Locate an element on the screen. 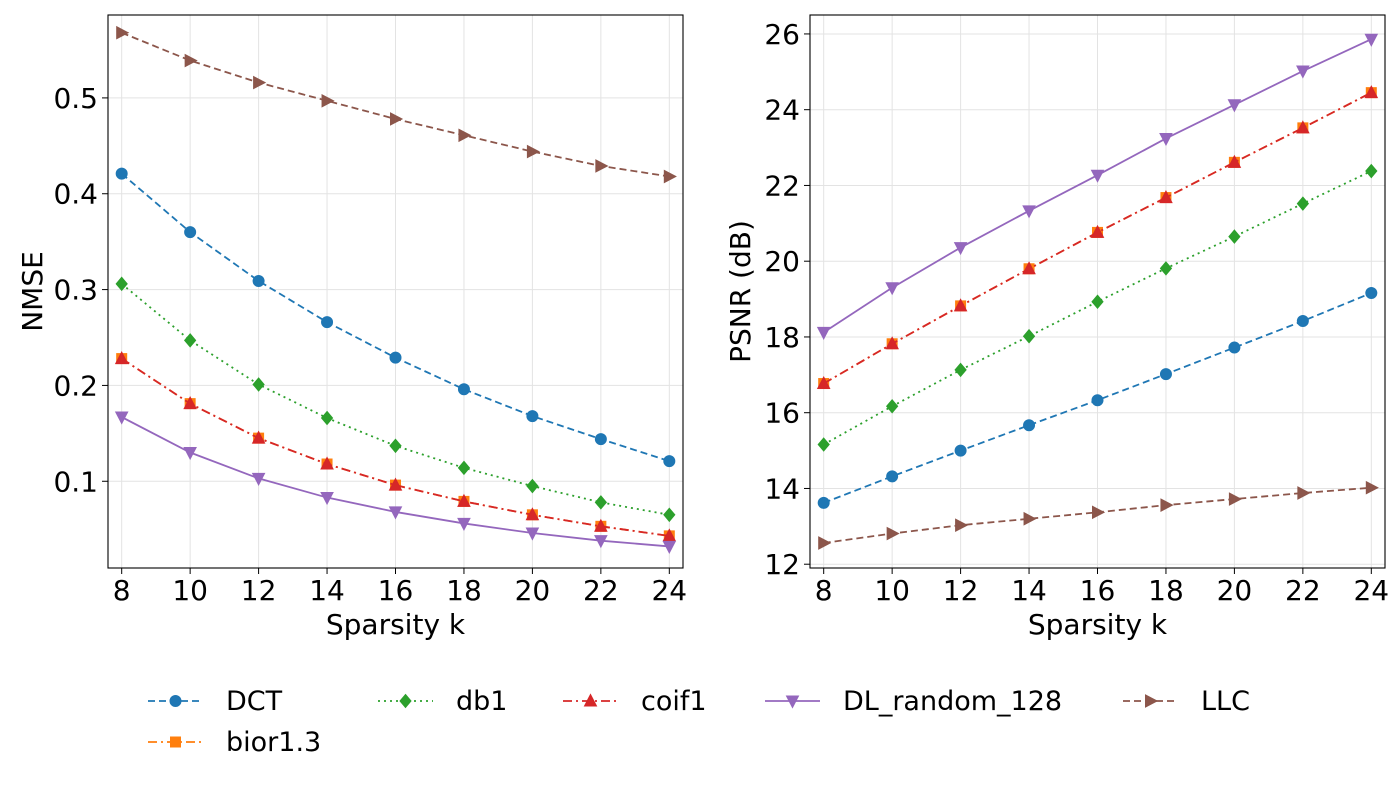 The height and width of the screenshot is (804, 1400). legend-label-bior1-3: bior1.3 is located at coordinates (273, 742).